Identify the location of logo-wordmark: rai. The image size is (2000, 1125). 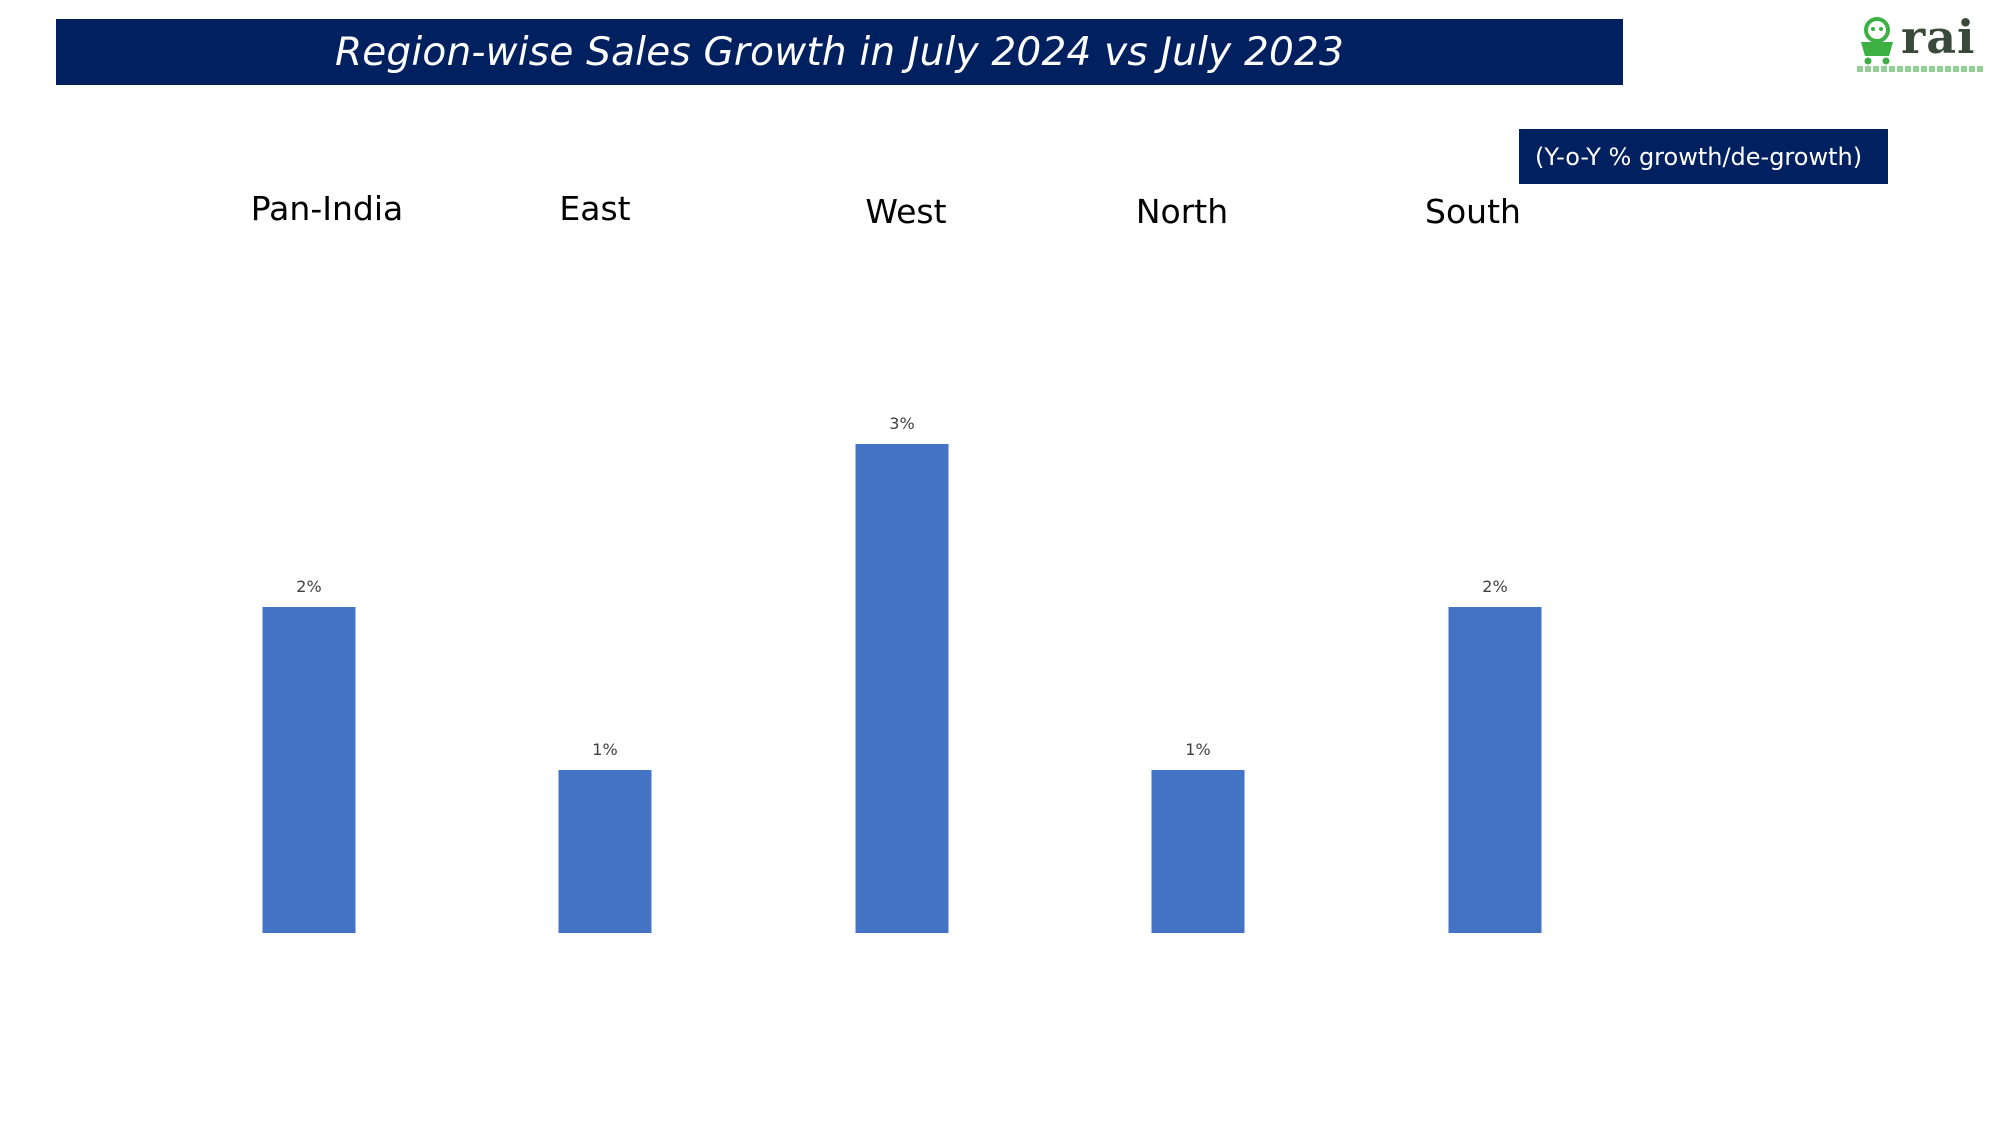
(1938, 37).